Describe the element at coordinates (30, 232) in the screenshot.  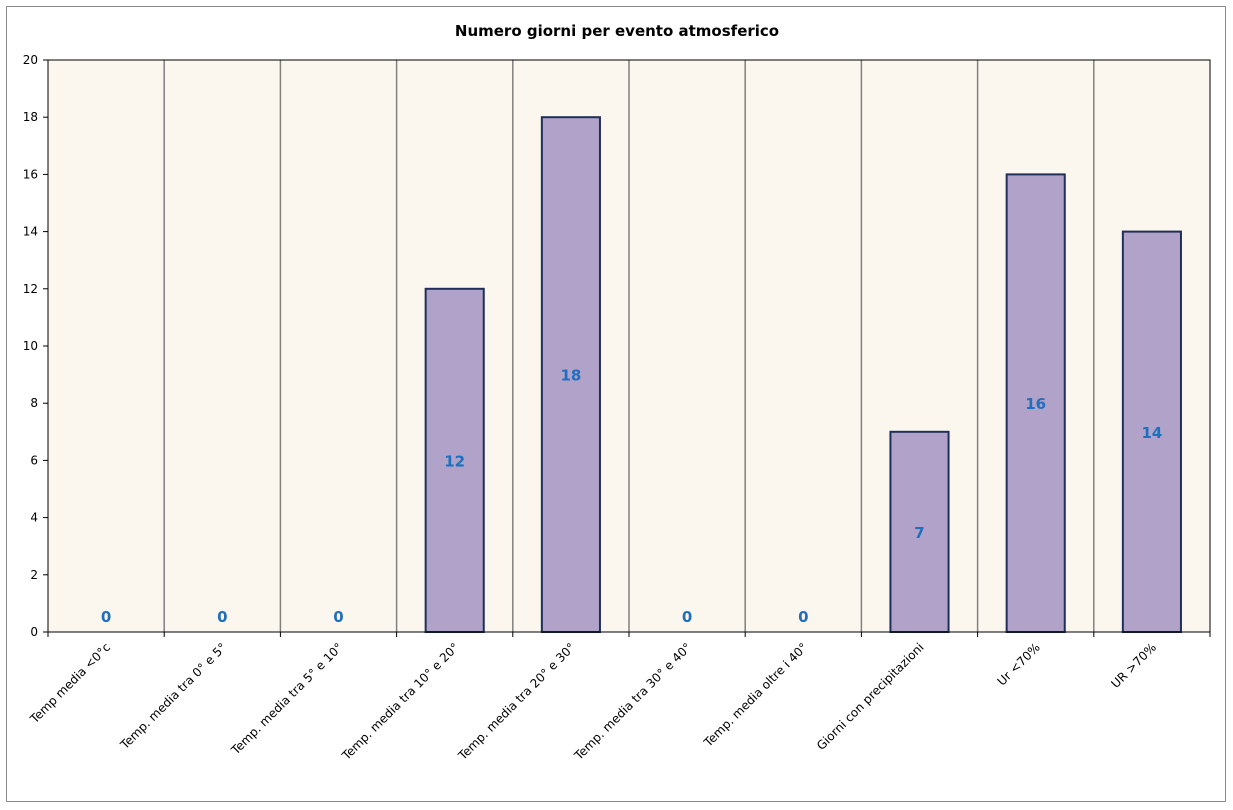
I see `y-tick-label: 14` at that location.